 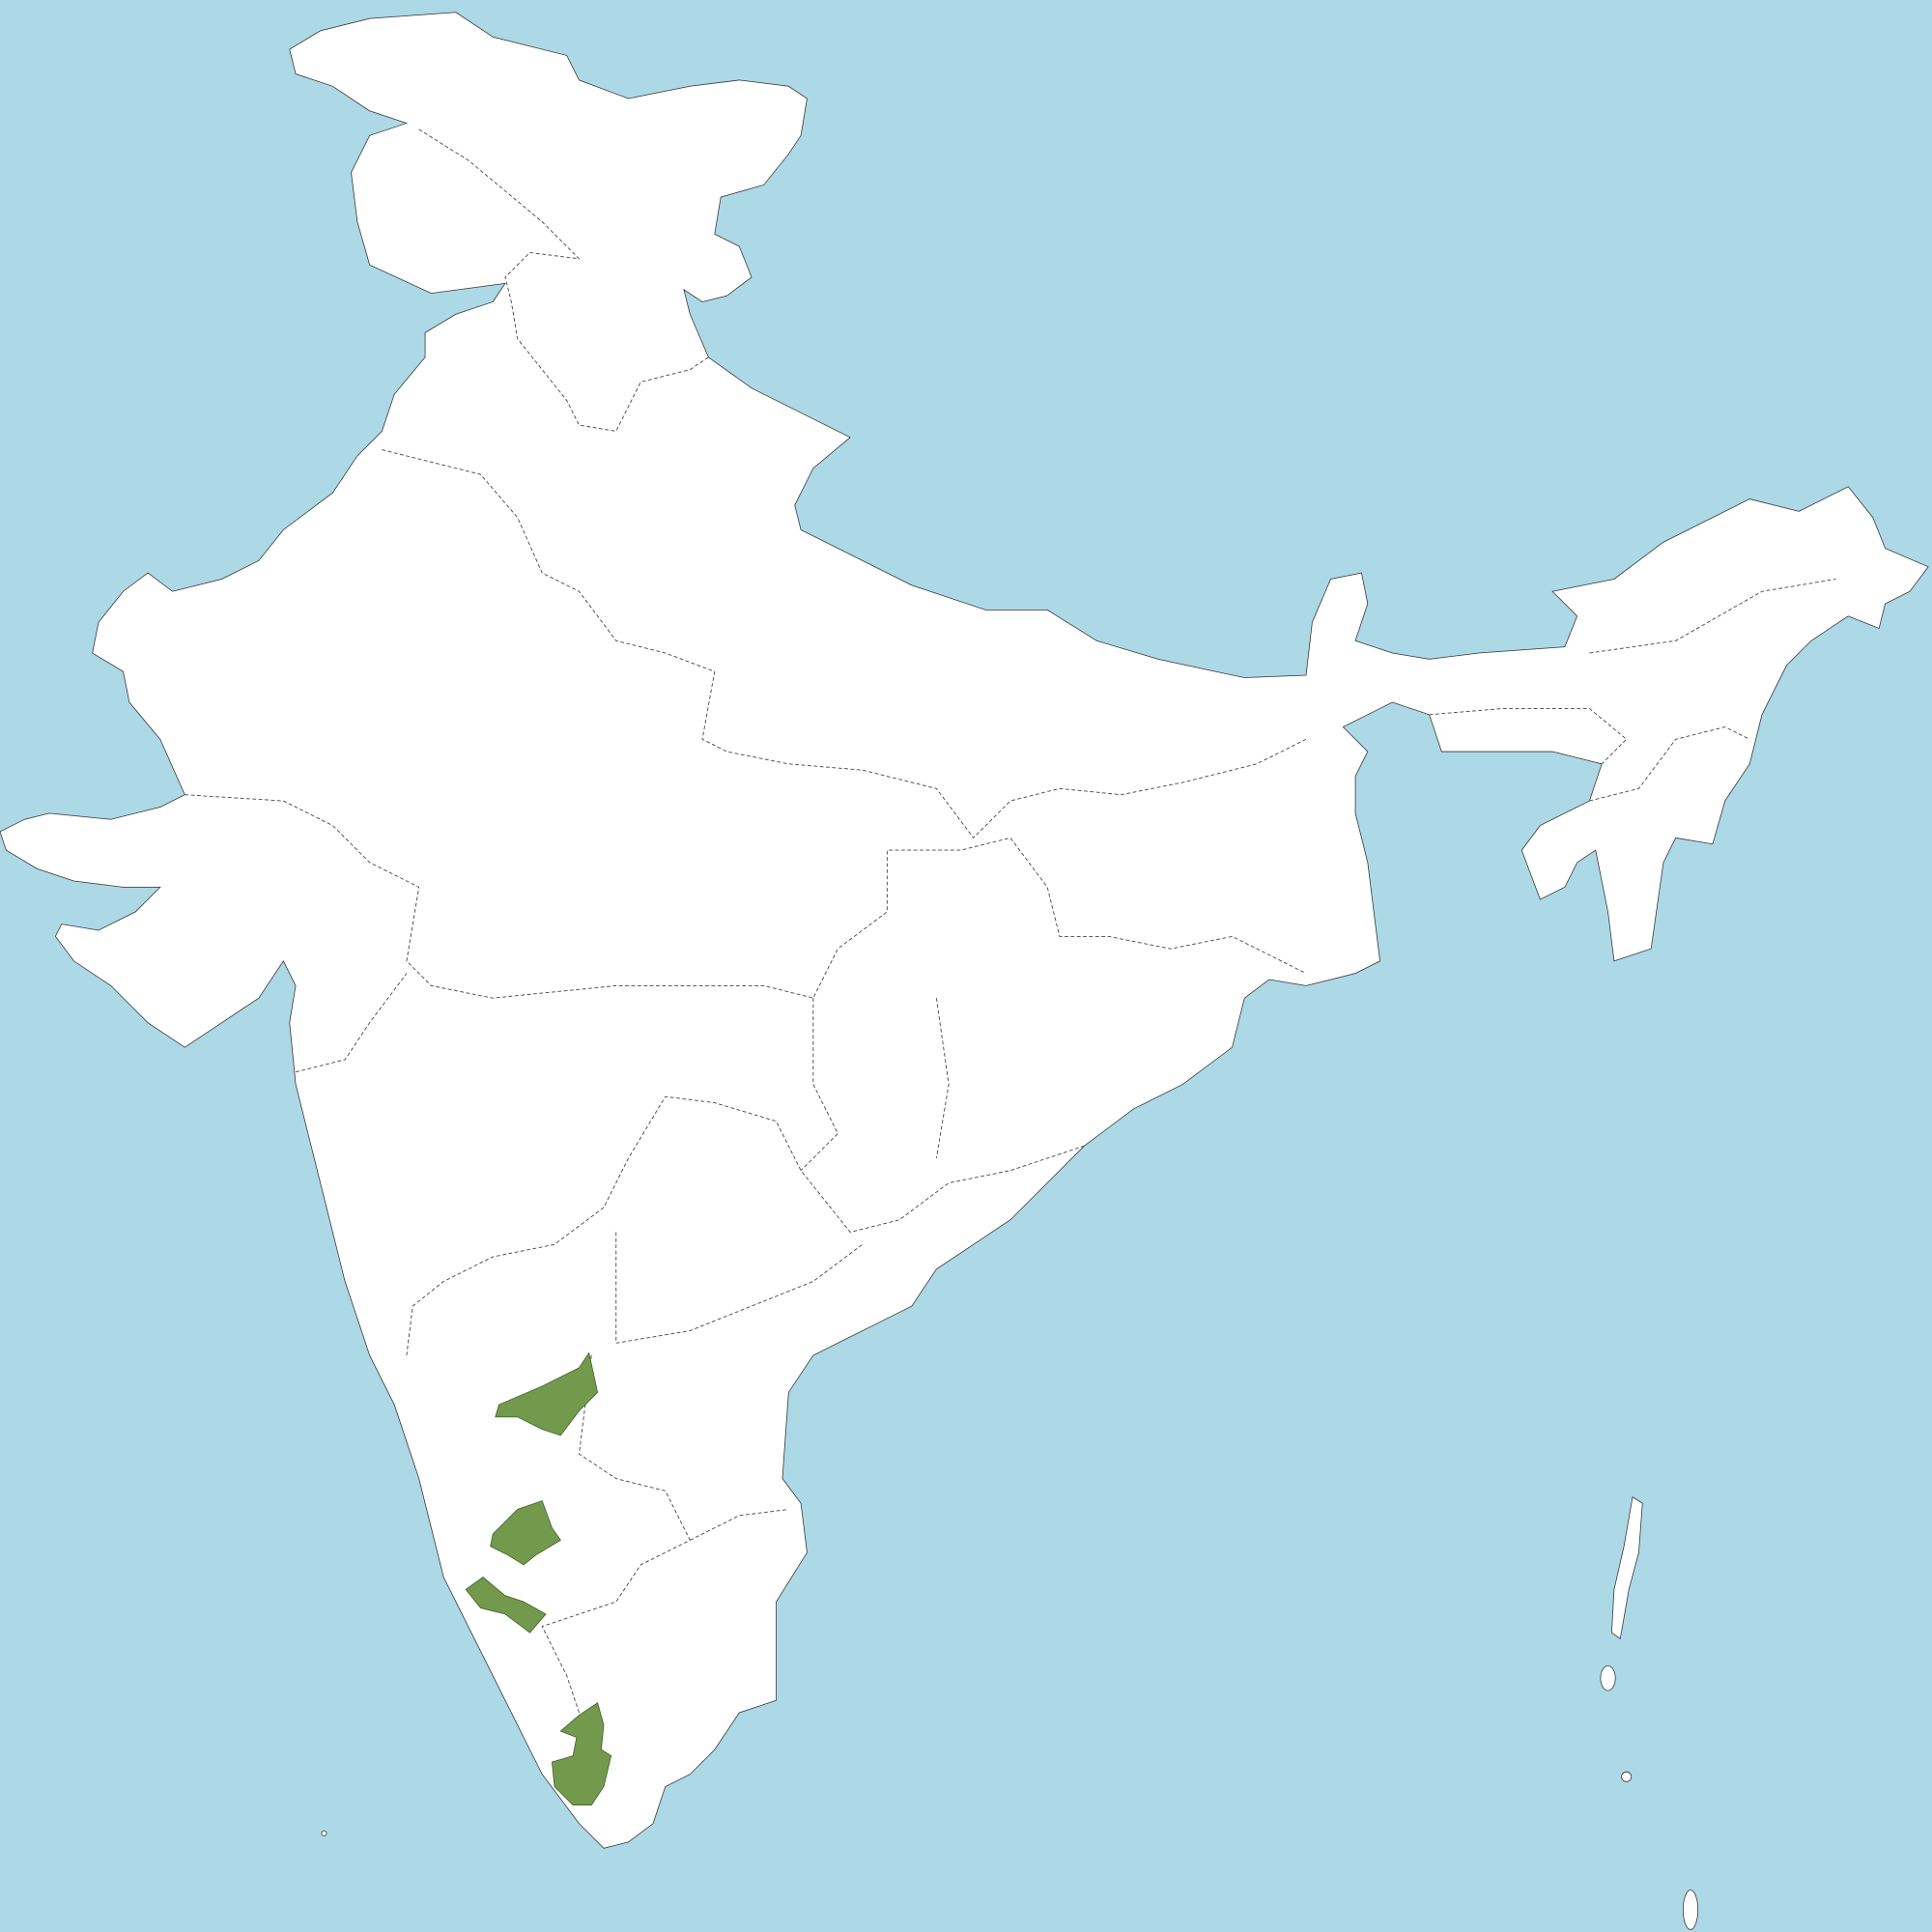 I want to click on highlighted-districts, so click(x=538, y=1578).